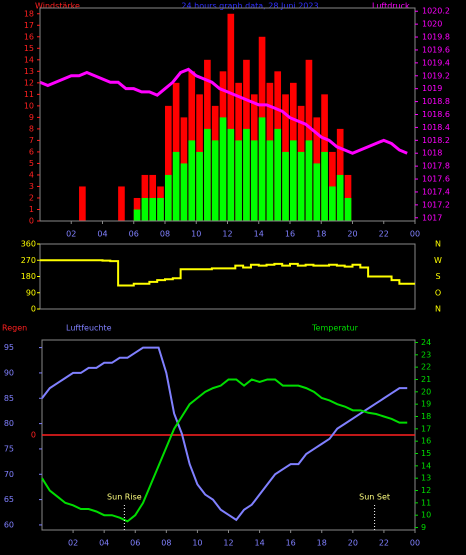 This screenshot has height=555, width=466. What do you see at coordinates (426, 354) in the screenshot?
I see `y-tick-label: 23` at bounding box center [426, 354].